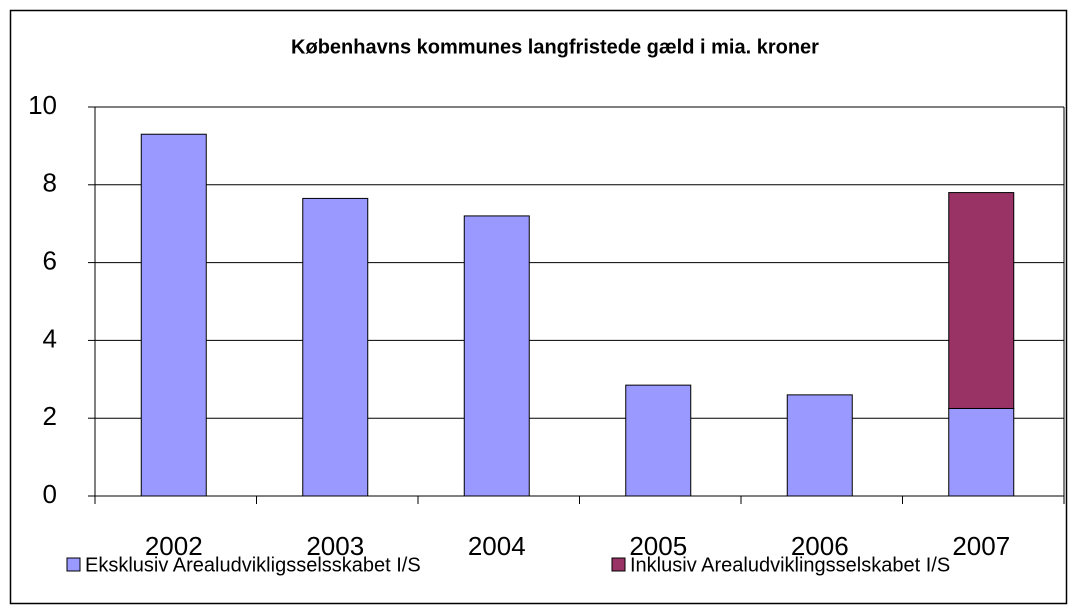 Image resolution: width=1077 pixels, height=614 pixels. I want to click on legend-label: Eksklusiv Arealudvikligsselsskabet I/S, so click(253, 565).